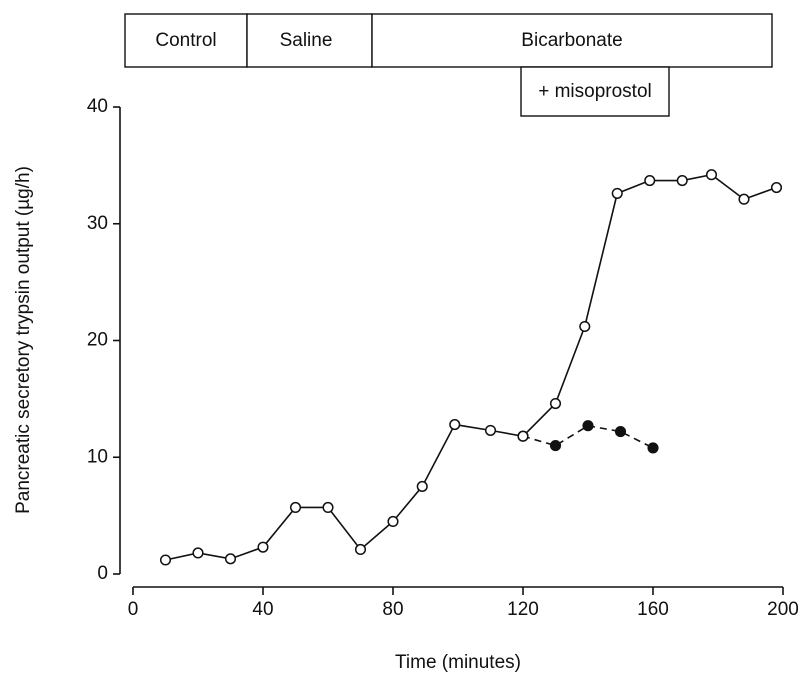 The image size is (803, 674). Describe the element at coordinates (653, 609) in the screenshot. I see `x-tick-label: 160` at that location.